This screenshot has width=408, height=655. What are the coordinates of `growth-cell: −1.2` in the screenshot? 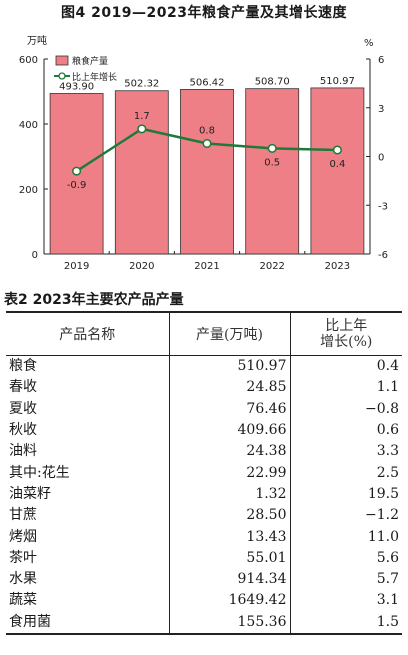 It's located at (345, 516).